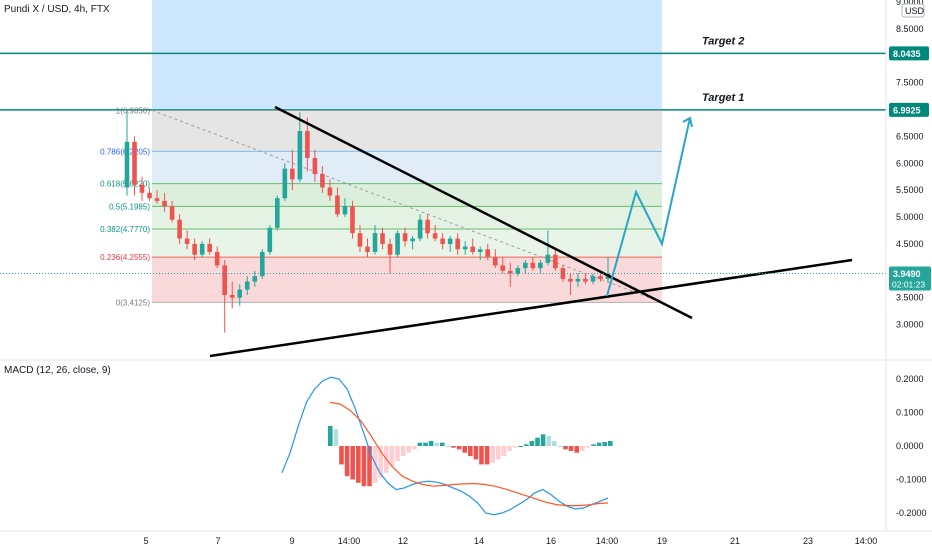  What do you see at coordinates (910, 29) in the screenshot?
I see `y-tick-label: 8.5000` at bounding box center [910, 29].